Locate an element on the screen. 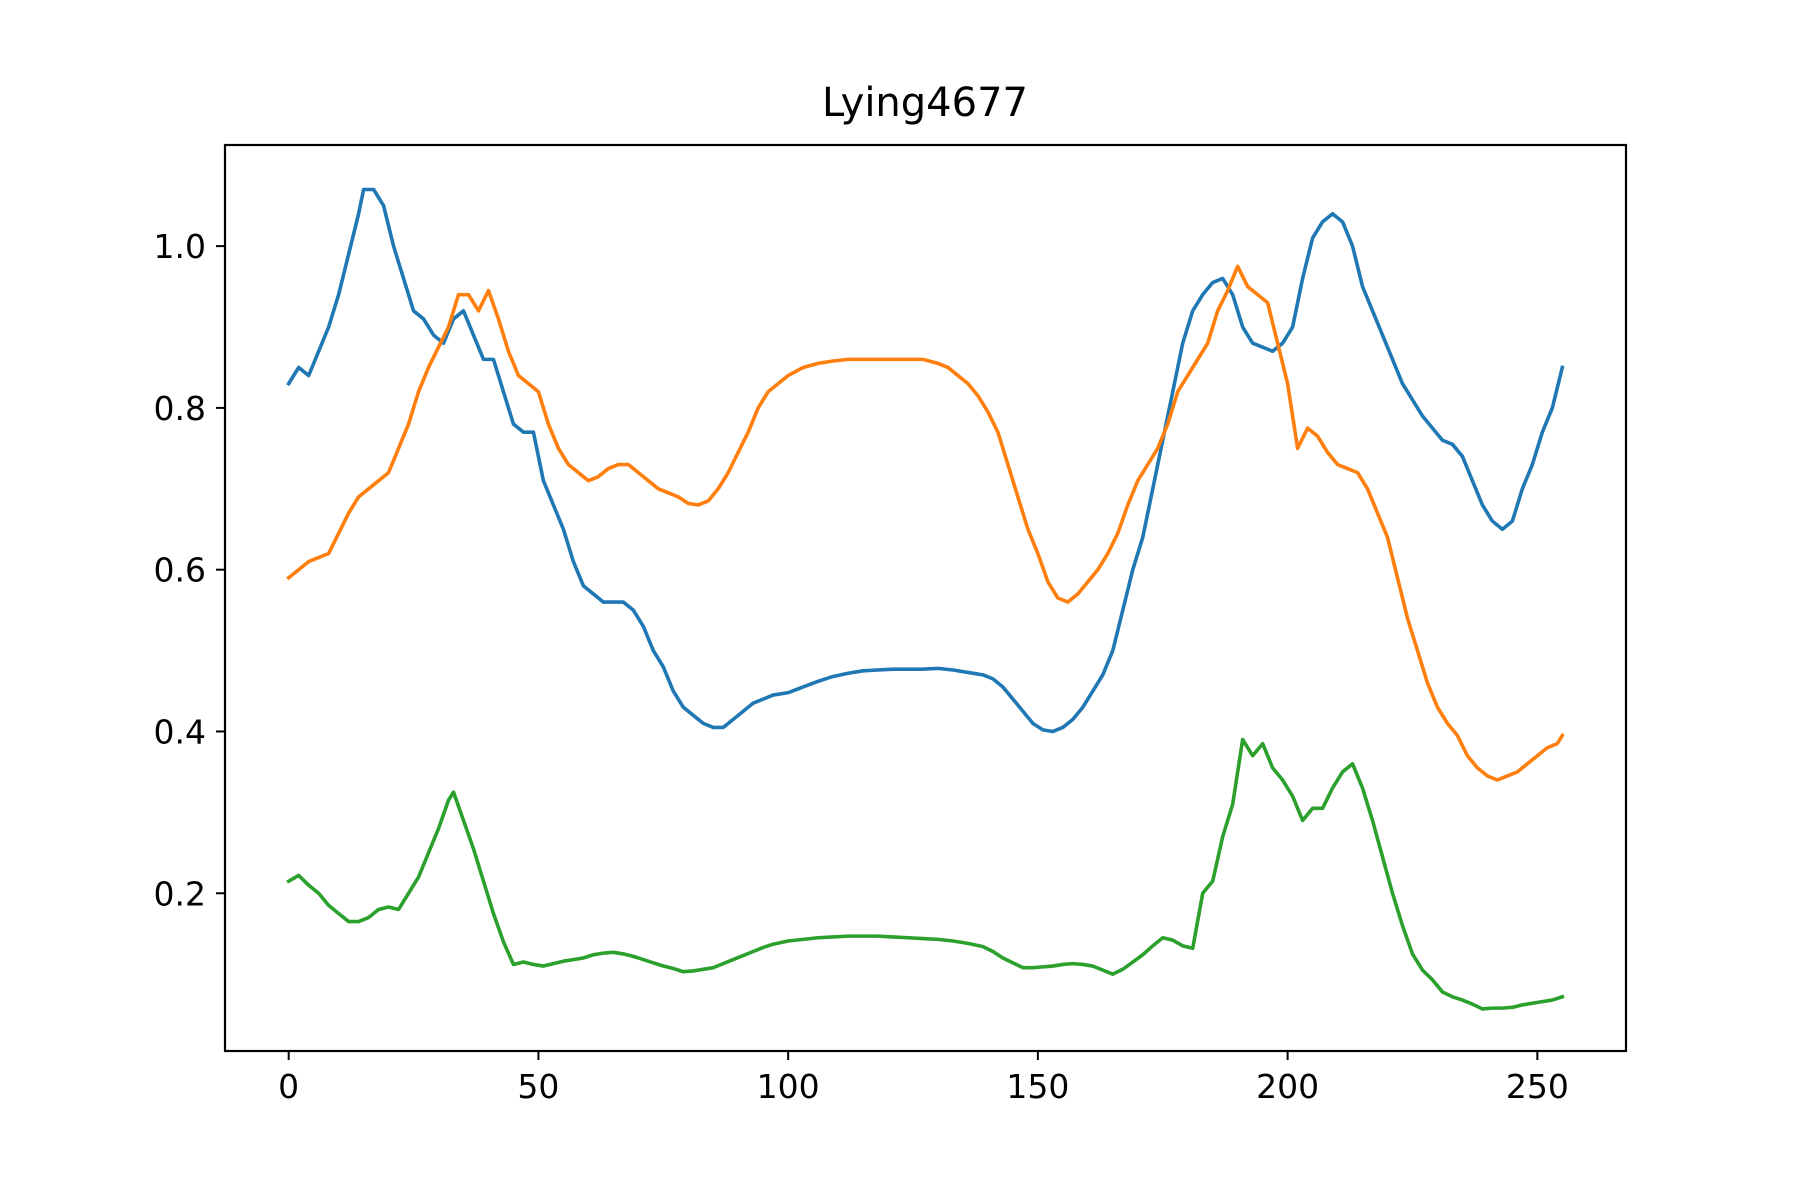  x-axis: 0 50 100 150 200 250 is located at coordinates (923, 1078).